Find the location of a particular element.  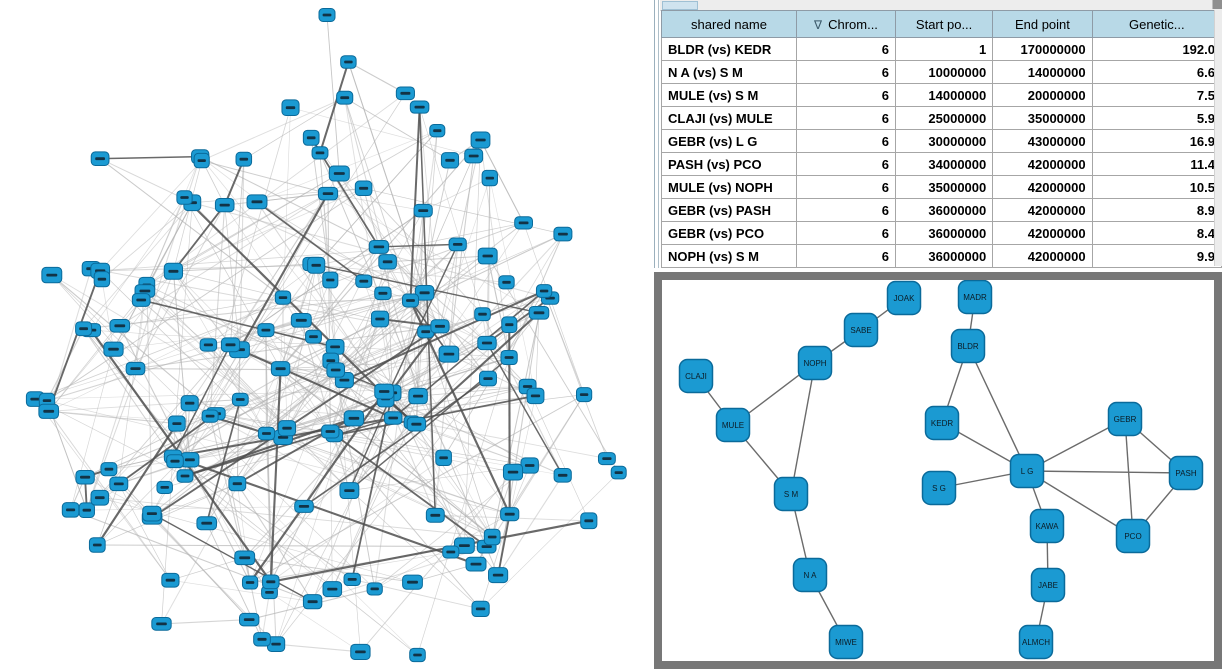

table-row: NOPH (vs) S M 6 36000000 42000000 9.9 is located at coordinates (941, 256).